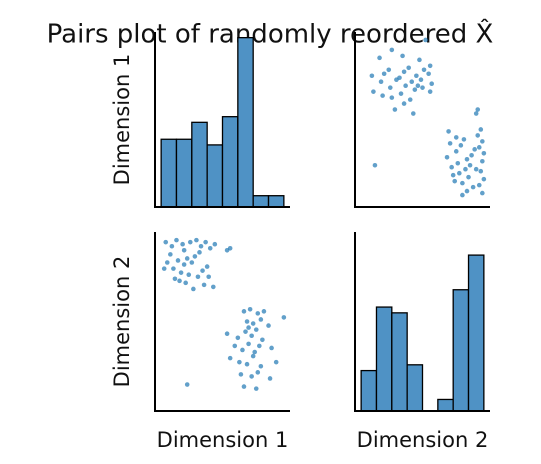 The image size is (541, 464). What do you see at coordinates (122, 120) in the screenshot?
I see `y-axis-label: Dimension 1` at bounding box center [122, 120].